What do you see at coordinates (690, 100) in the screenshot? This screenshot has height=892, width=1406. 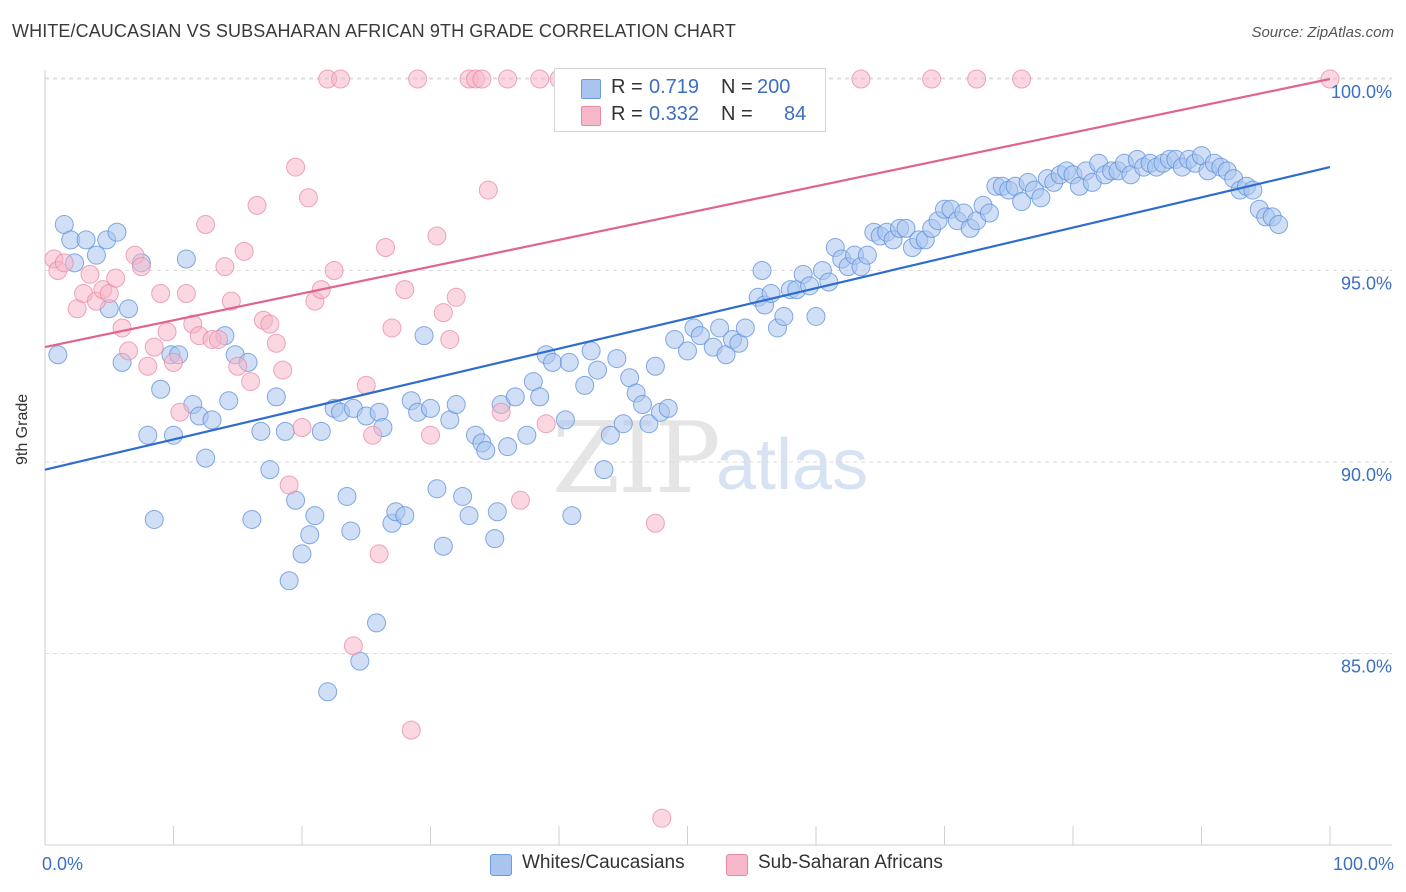 I see `correlation-legend: R = 0.719 N = 200 R = 0.332 N = 84` at bounding box center [690, 100].